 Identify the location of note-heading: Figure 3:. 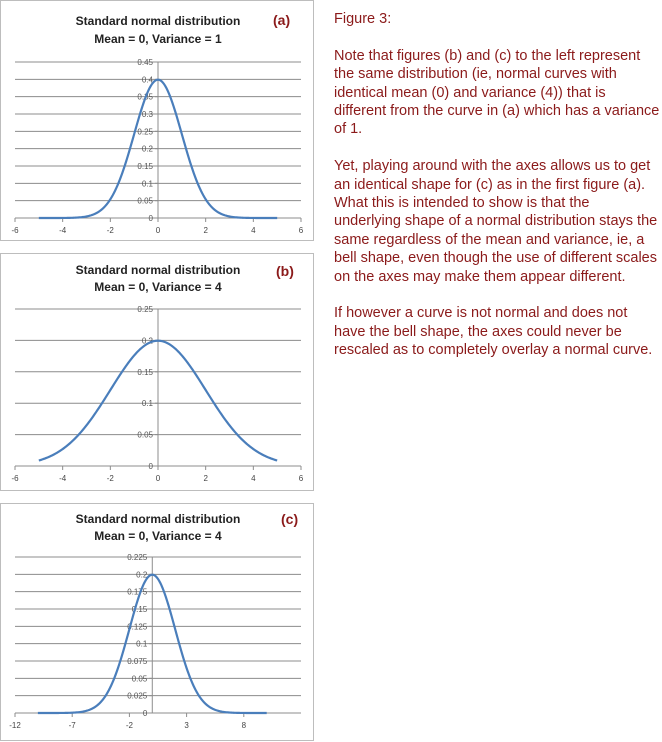
(363, 19).